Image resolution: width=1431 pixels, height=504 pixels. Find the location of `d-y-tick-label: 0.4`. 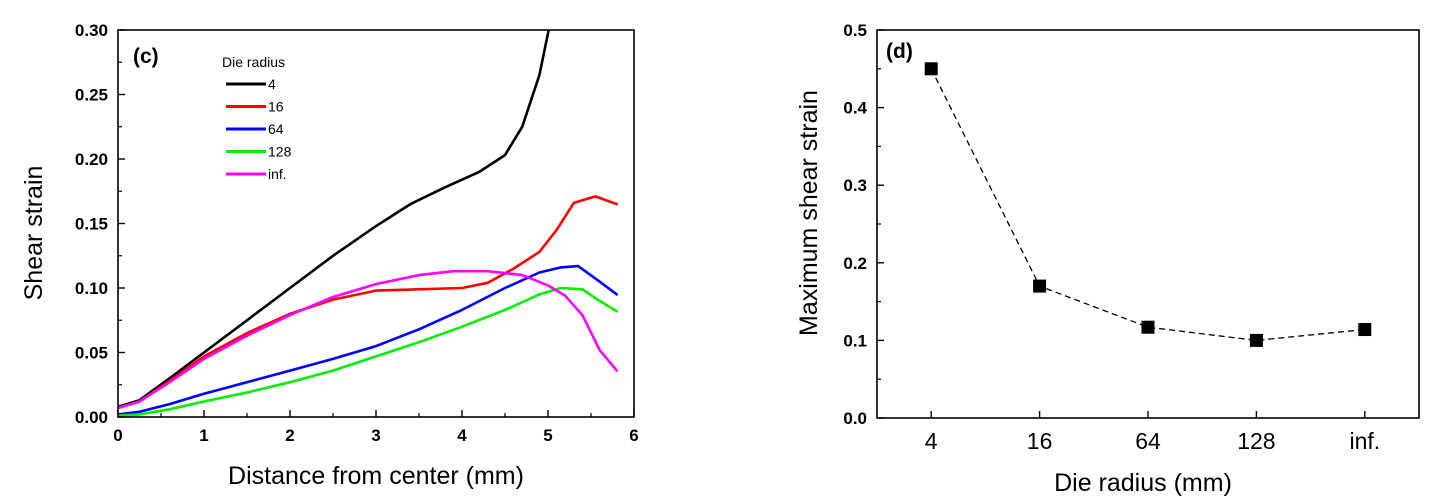

d-y-tick-label: 0.4 is located at coordinates (855, 108).